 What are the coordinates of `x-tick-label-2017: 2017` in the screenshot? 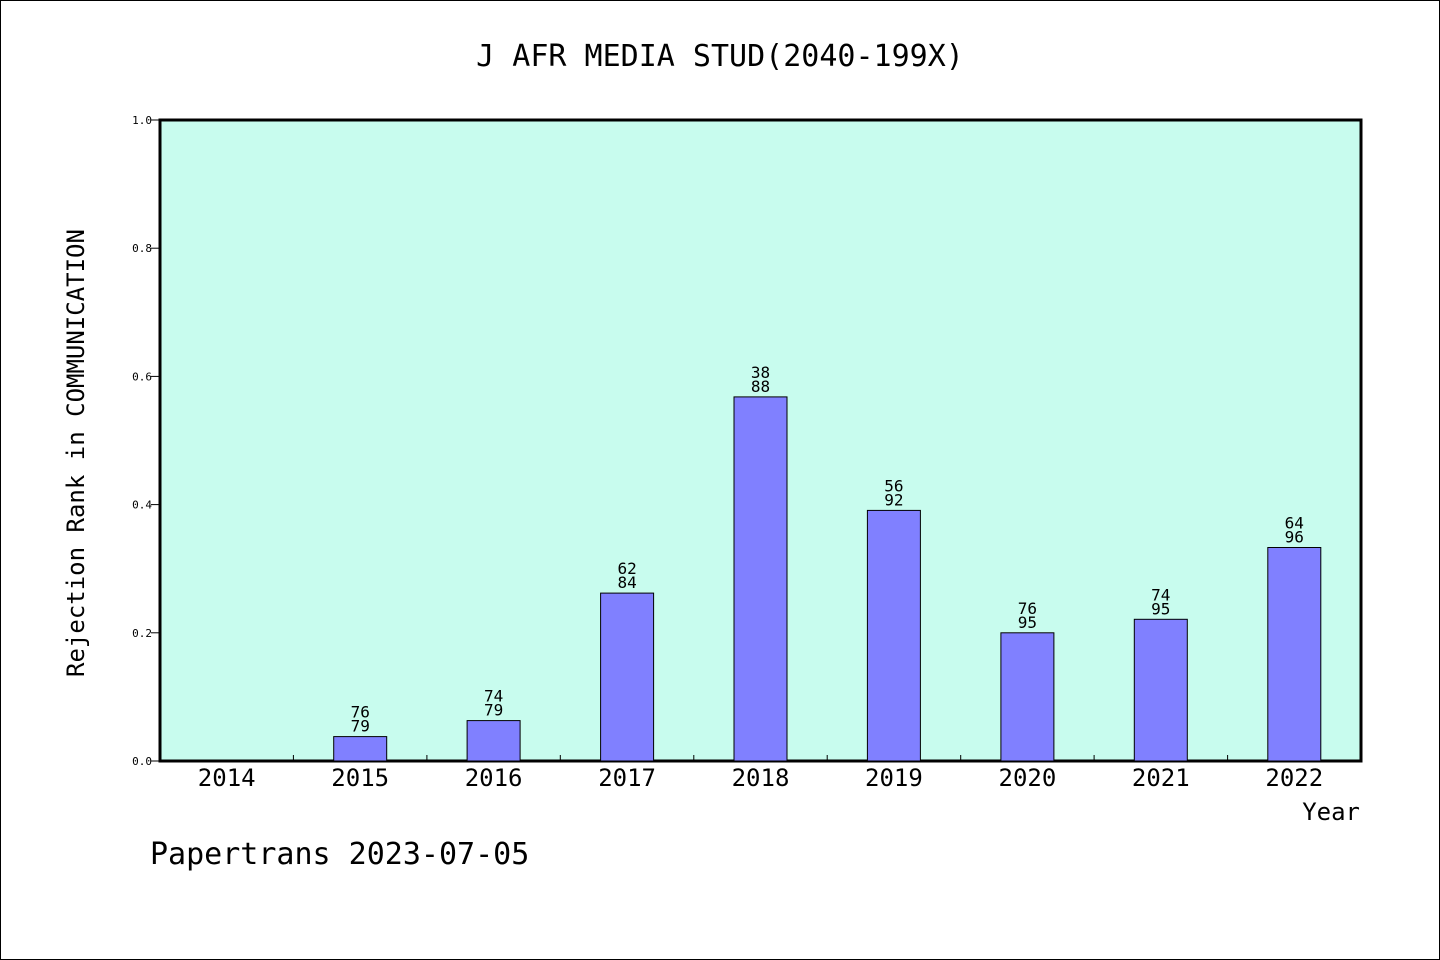 It's located at (627, 778).